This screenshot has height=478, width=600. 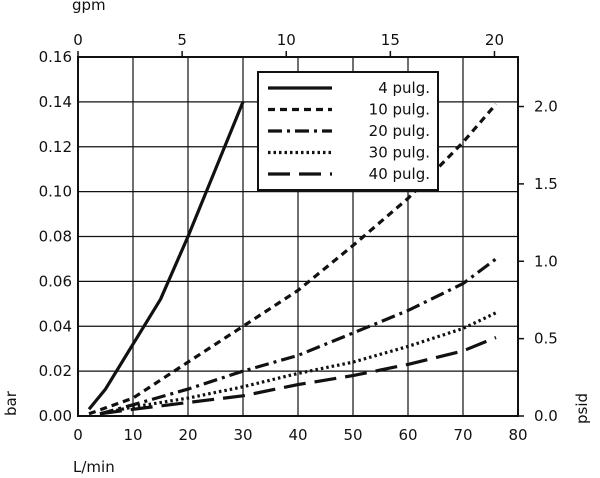 What do you see at coordinates (407, 435) in the screenshot?
I see `bottom-tick-label: 60` at bounding box center [407, 435].